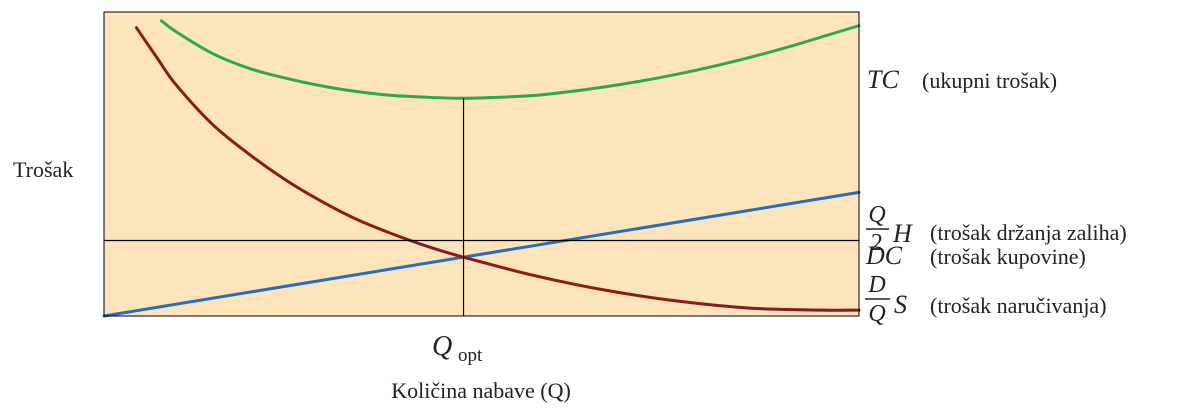  I want to click on legend-total-cost: TC (ukupni trošak), so click(962, 79).